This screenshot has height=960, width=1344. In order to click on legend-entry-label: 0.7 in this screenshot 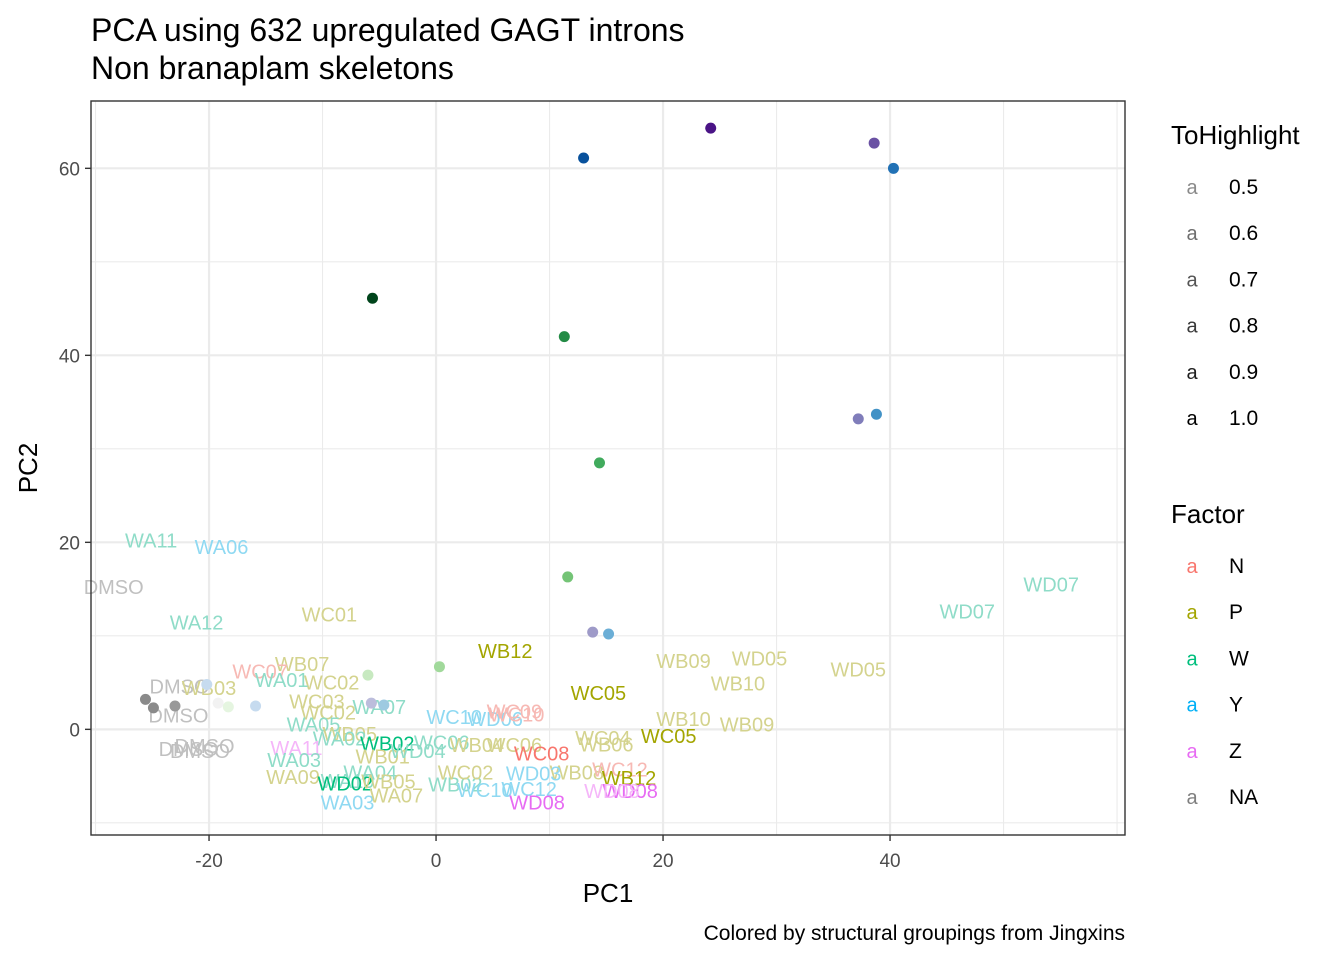, I will do `click(1243, 279)`.